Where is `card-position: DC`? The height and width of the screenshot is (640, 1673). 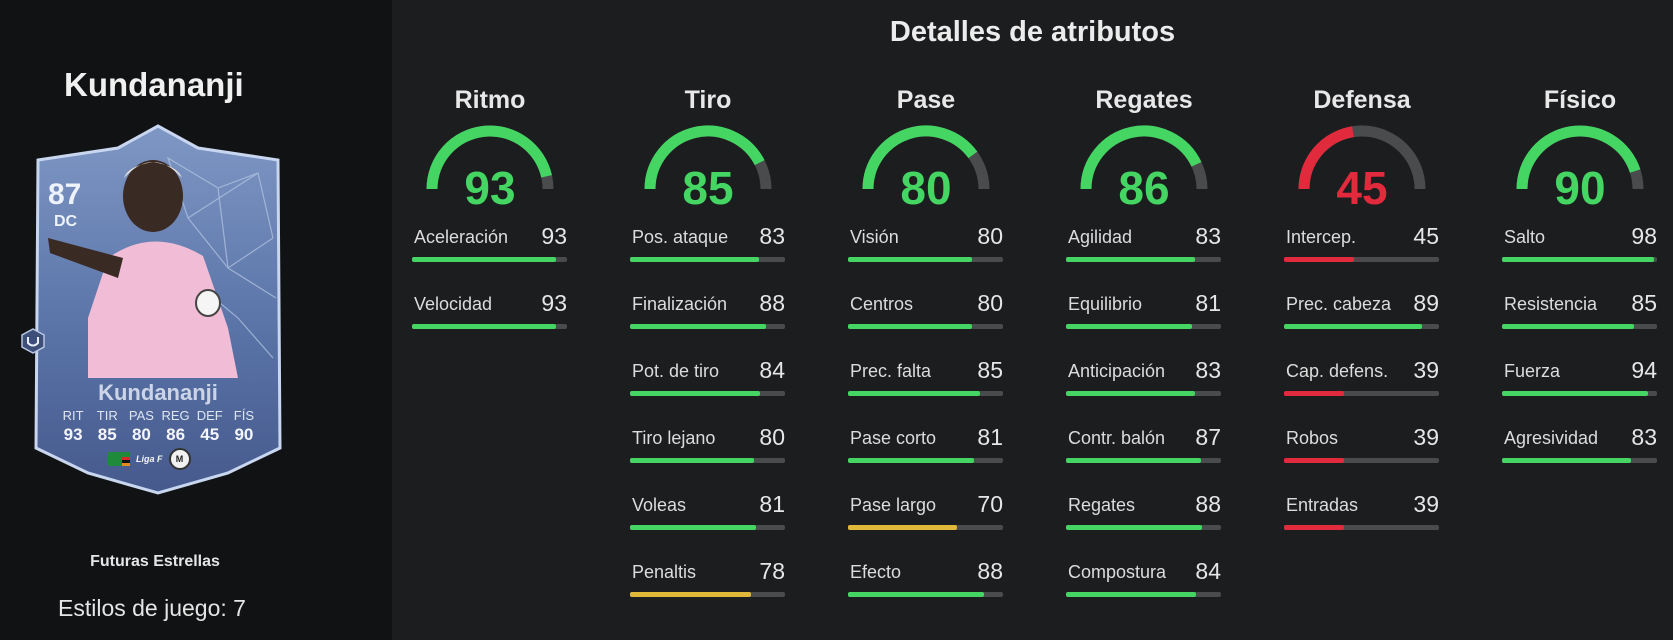 card-position: DC is located at coordinates (66, 221).